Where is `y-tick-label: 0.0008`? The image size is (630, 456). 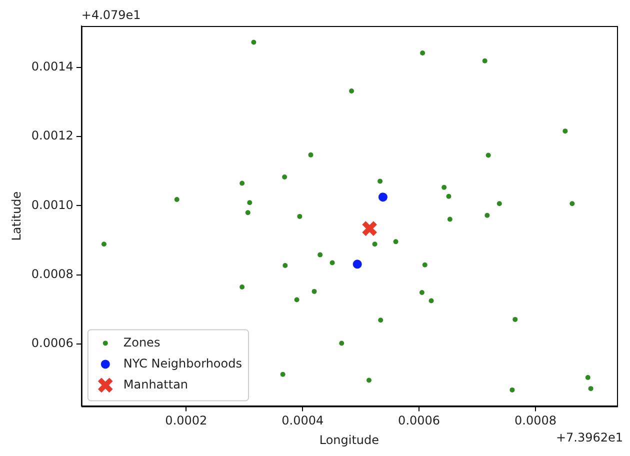
y-tick-label: 0.0008 is located at coordinates (52, 273).